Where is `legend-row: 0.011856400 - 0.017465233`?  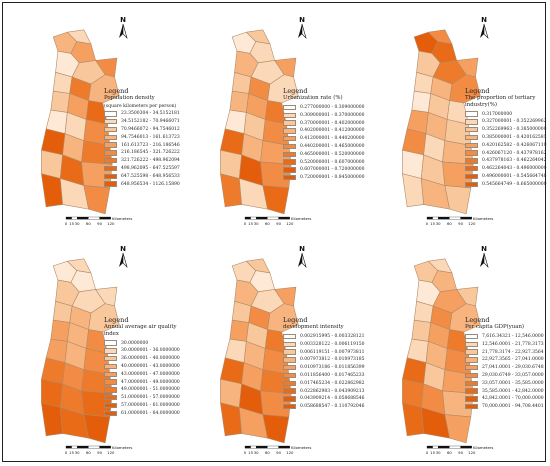 legend-row: 0.011856400 - 0.017465233 is located at coordinates (324, 376).